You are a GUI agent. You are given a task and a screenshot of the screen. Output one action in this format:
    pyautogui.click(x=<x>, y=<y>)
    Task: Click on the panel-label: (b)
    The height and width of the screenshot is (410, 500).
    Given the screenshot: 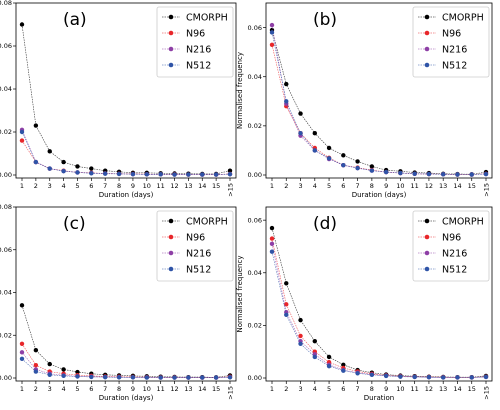 What is the action you would take?
    pyautogui.click(x=325, y=20)
    